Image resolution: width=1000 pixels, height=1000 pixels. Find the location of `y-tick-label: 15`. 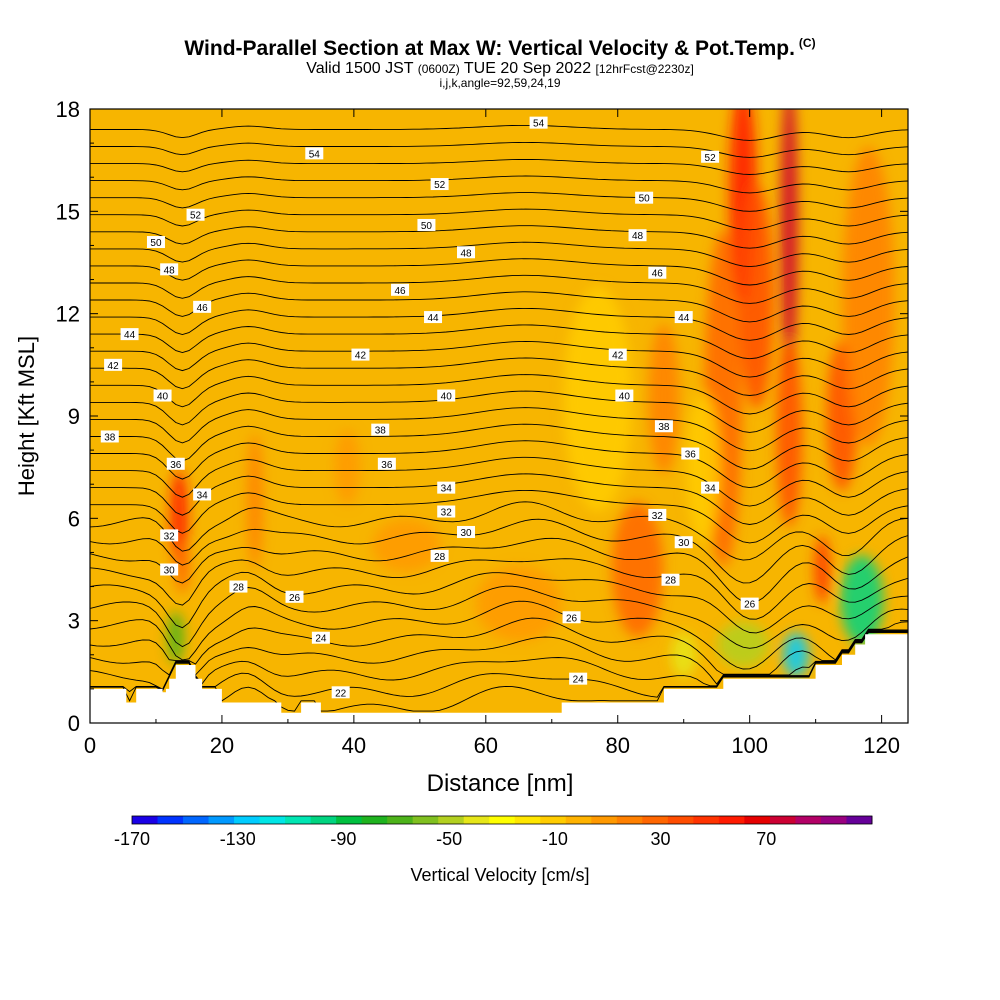

y-tick-label: 15 is located at coordinates (68, 211).